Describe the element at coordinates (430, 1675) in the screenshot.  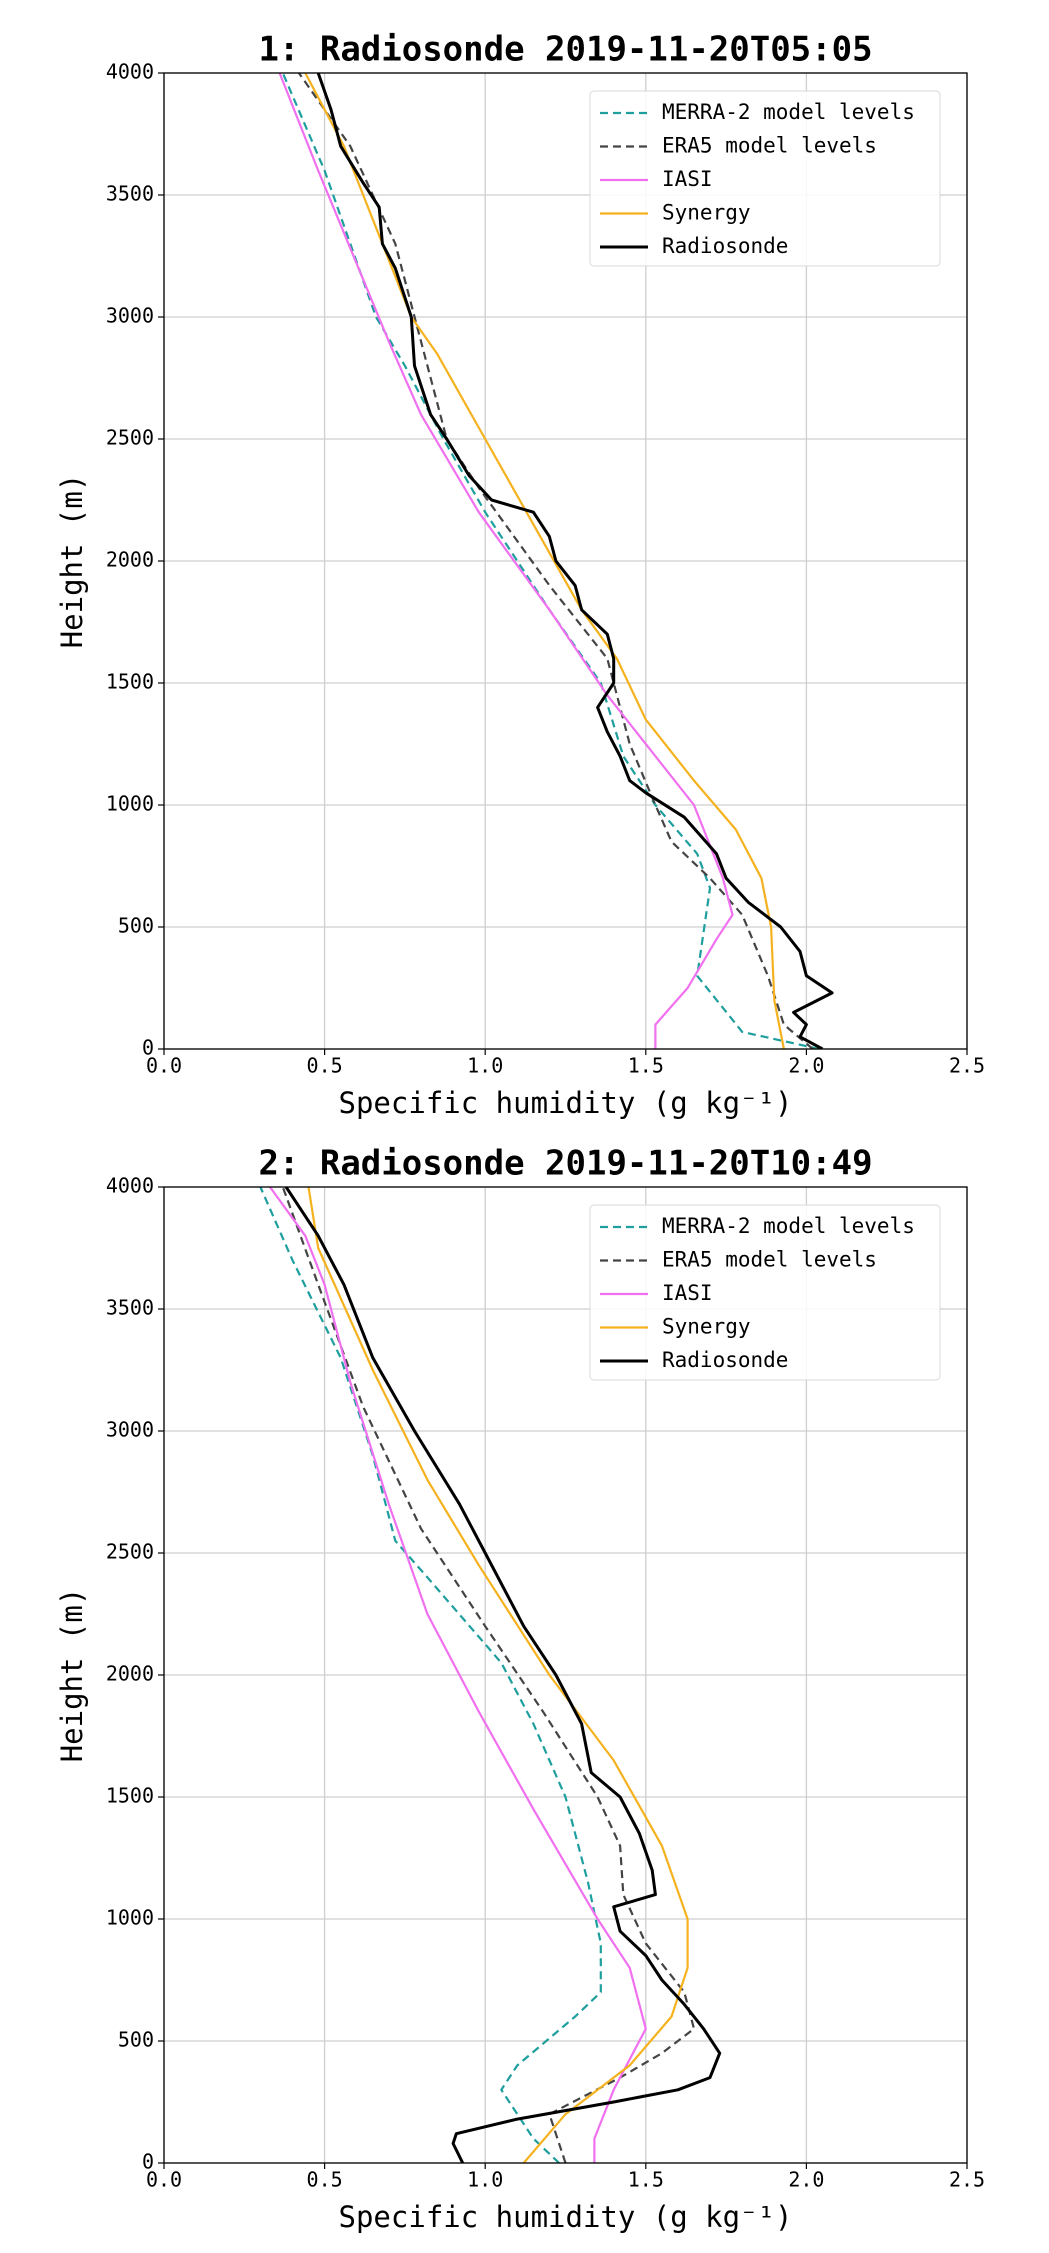
I see `series-line` at that location.